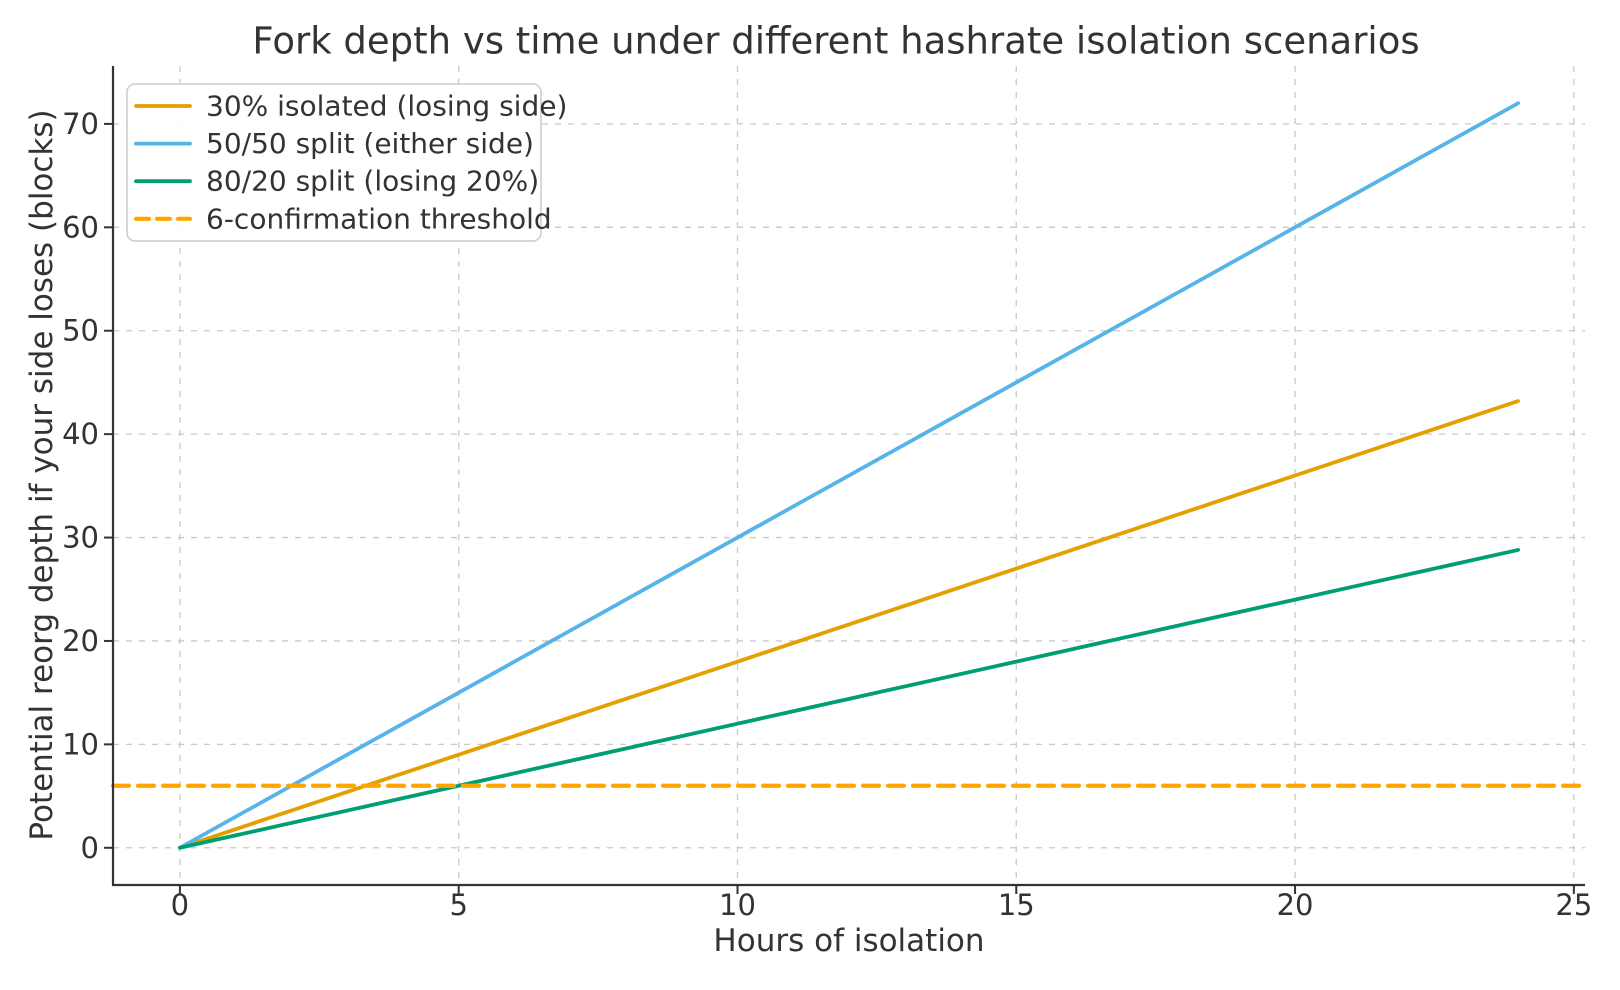 The width and height of the screenshot is (1620, 990). What do you see at coordinates (737, 905) in the screenshot?
I see `x-ticklabel-10: 10` at bounding box center [737, 905].